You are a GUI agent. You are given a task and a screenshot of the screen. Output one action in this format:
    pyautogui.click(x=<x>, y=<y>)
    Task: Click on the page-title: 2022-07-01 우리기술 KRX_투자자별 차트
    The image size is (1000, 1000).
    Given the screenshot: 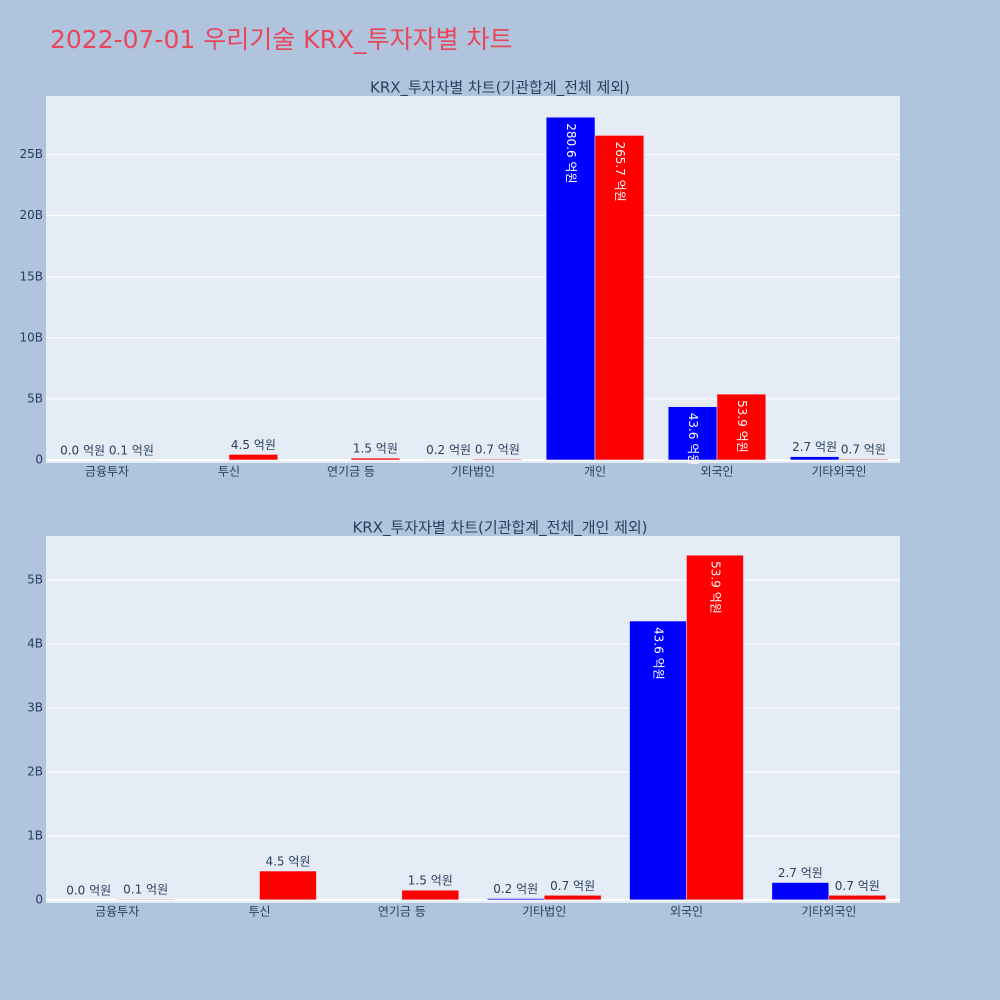 What is the action you would take?
    pyautogui.click(x=281, y=39)
    